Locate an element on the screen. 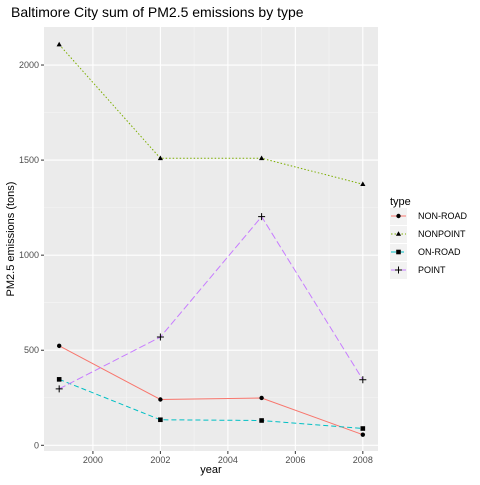  x-tick-label: 2002 is located at coordinates (160, 460).